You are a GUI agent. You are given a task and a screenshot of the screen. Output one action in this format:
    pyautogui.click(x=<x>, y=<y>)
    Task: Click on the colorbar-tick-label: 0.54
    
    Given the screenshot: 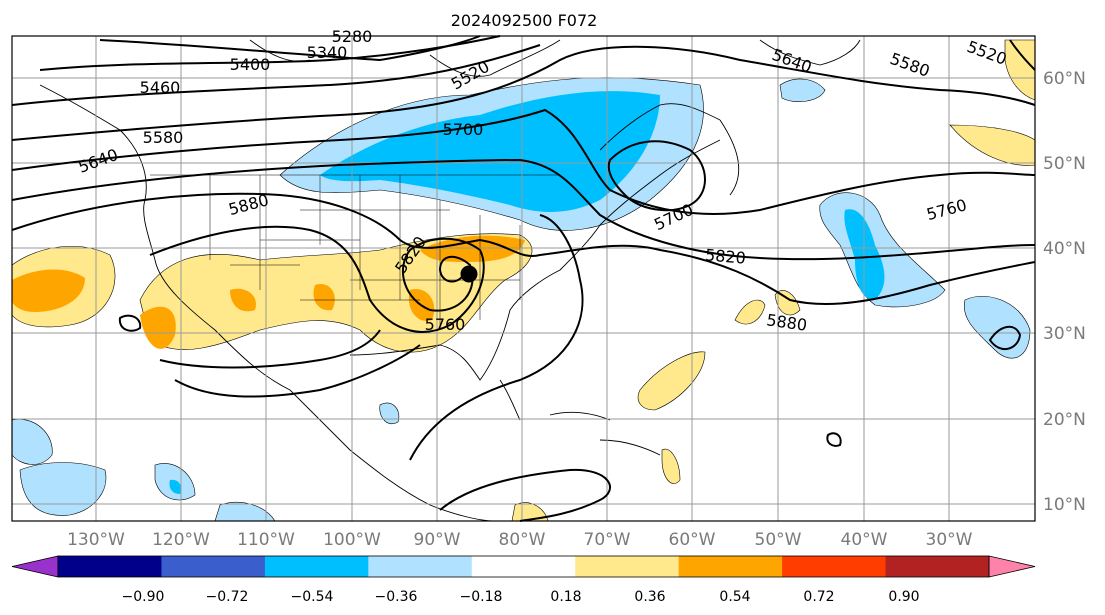 What is the action you would take?
    pyautogui.click(x=734, y=597)
    